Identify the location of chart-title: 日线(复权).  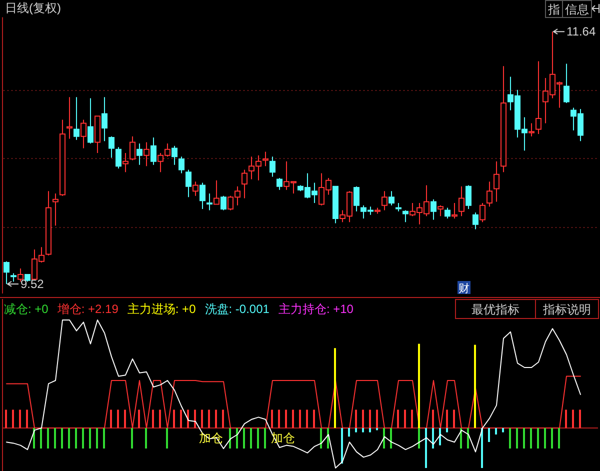
(33, 8).